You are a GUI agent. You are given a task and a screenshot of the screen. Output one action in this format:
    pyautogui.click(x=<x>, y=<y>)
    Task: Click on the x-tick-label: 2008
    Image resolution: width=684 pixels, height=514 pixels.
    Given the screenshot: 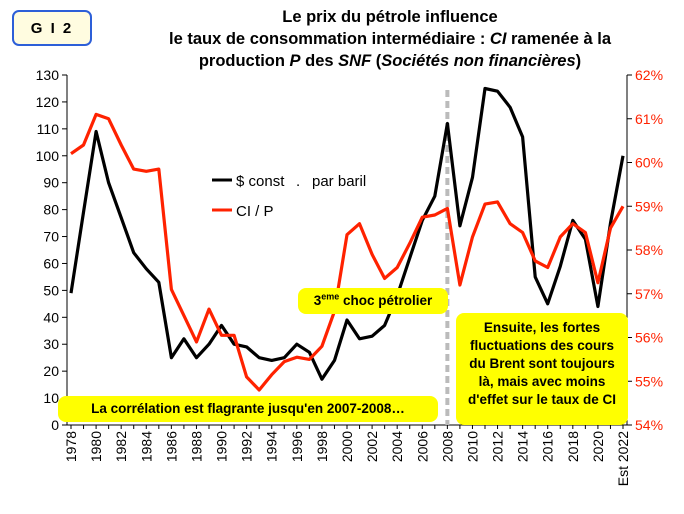 What is the action you would take?
    pyautogui.click(x=447, y=446)
    